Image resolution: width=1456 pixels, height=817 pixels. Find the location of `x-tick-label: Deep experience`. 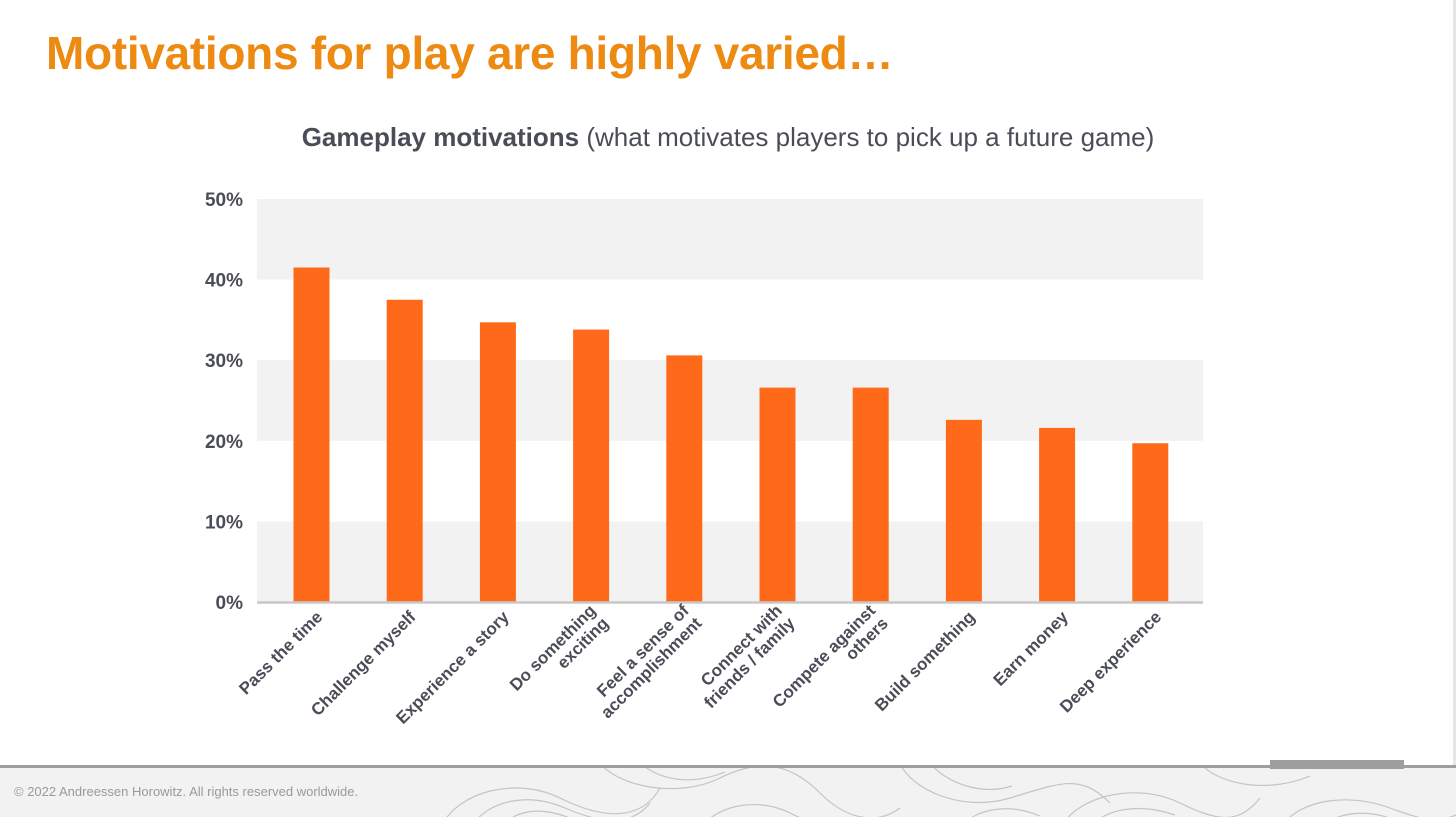

x-tick-label: Deep experience is located at coordinates (1110, 661).